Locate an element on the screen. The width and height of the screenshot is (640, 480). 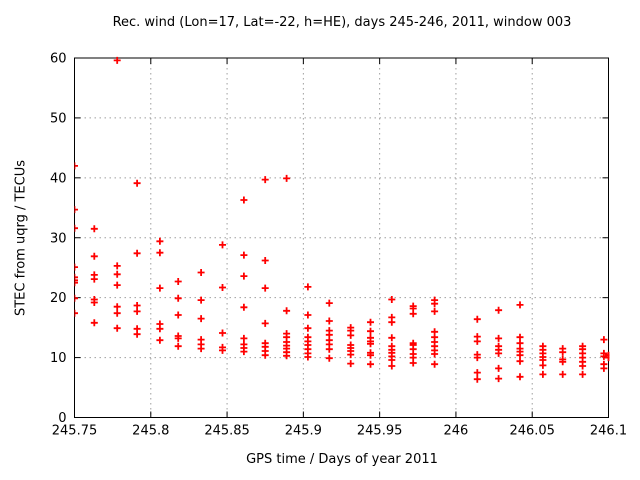
x-tick-label: 245.8 is located at coordinates (150, 431).